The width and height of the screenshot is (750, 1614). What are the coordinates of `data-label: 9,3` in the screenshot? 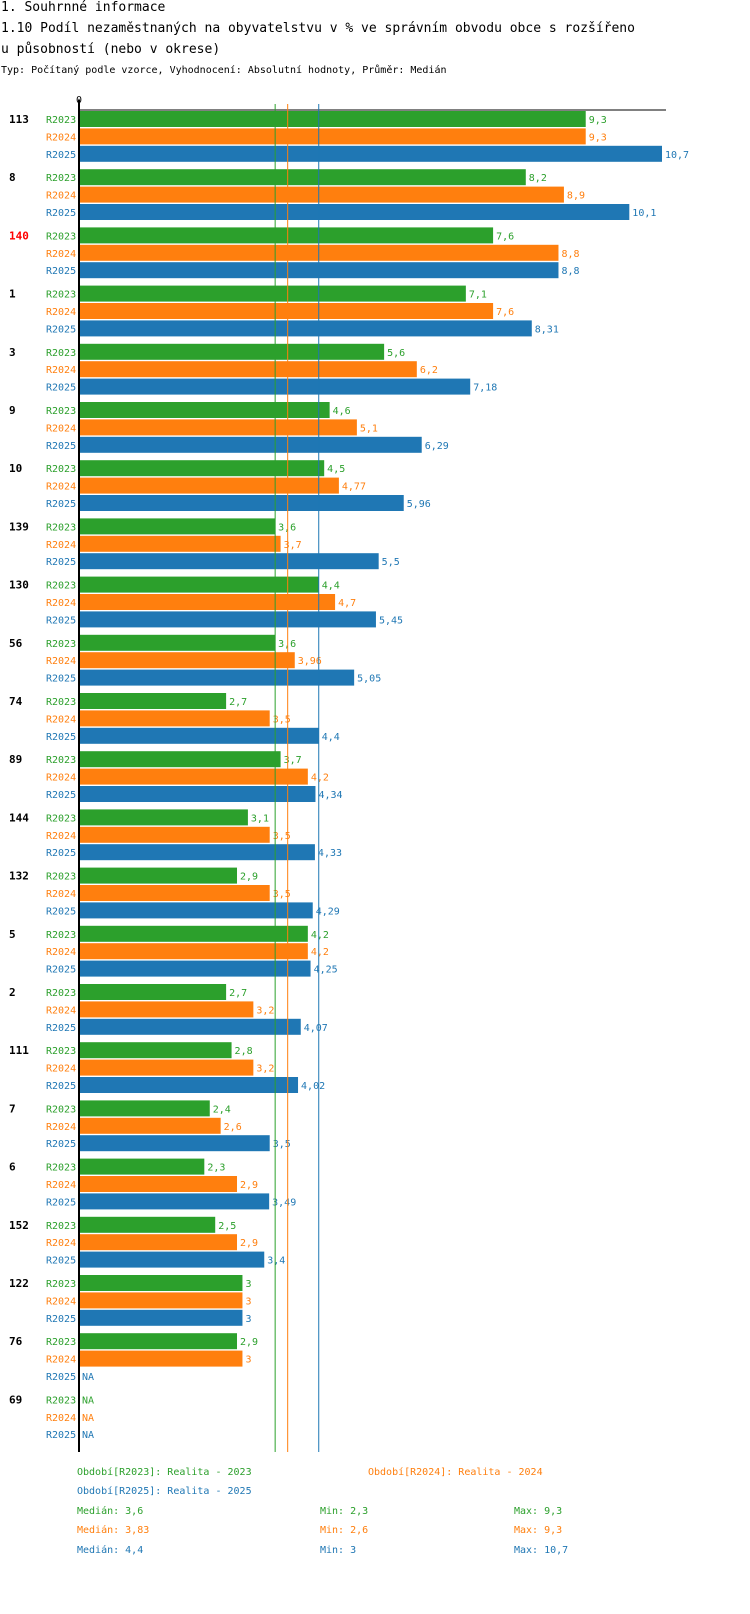 It's located at (598, 120).